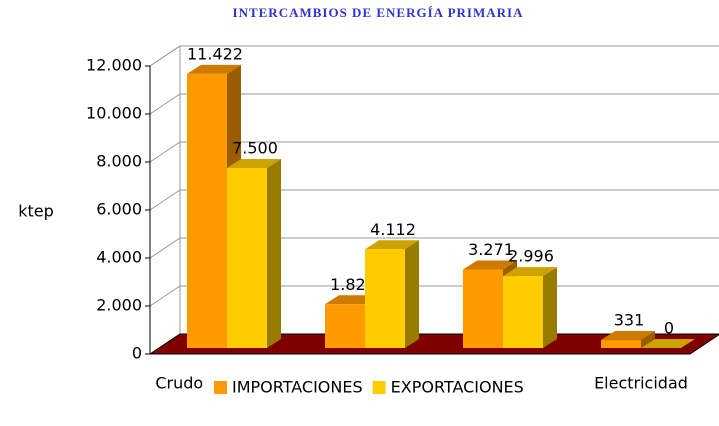  Describe the element at coordinates (353, 284) in the screenshot. I see `data-label: 1.821` at that location.